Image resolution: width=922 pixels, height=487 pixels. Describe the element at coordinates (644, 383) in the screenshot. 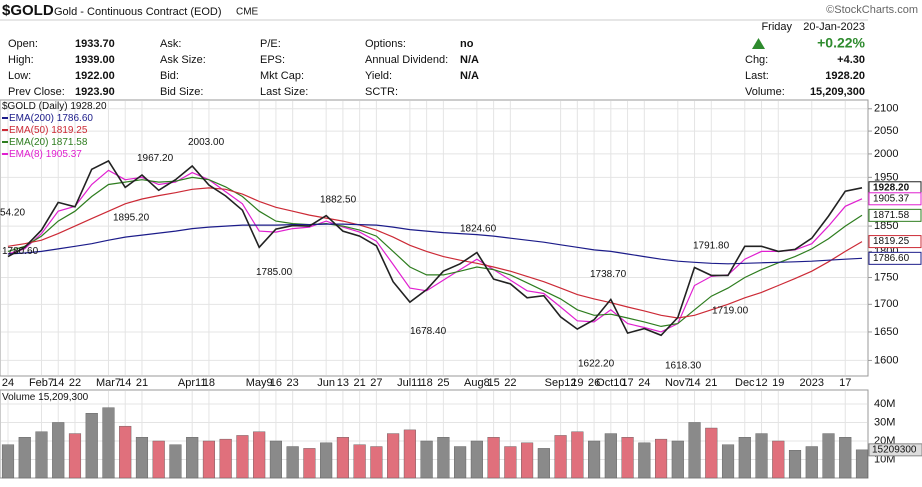

I see `x-tick-label: 24` at that location.